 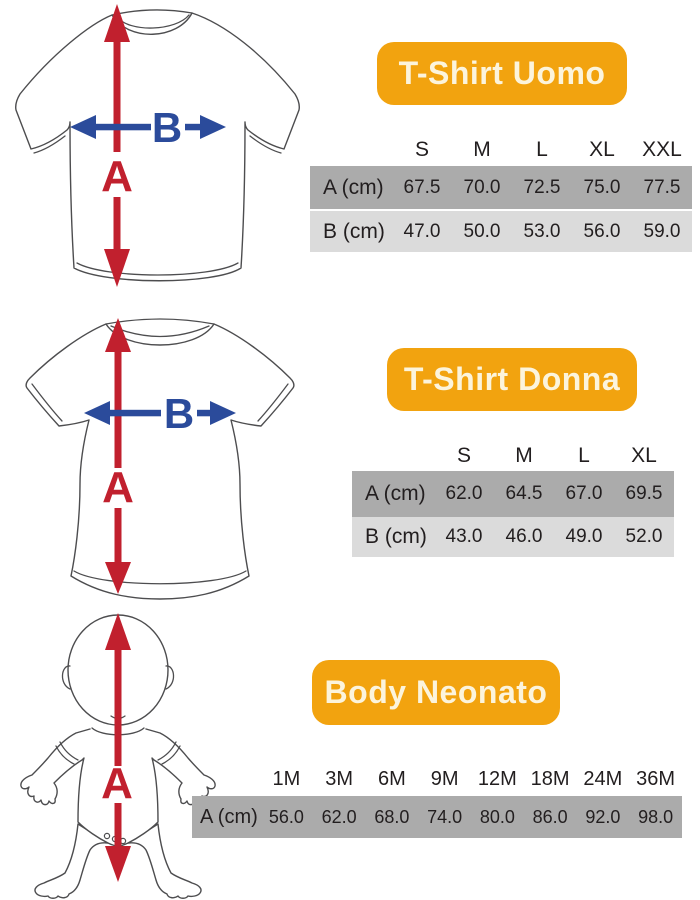 What do you see at coordinates (656, 779) in the screenshot?
I see `size-col-header: 36M` at bounding box center [656, 779].